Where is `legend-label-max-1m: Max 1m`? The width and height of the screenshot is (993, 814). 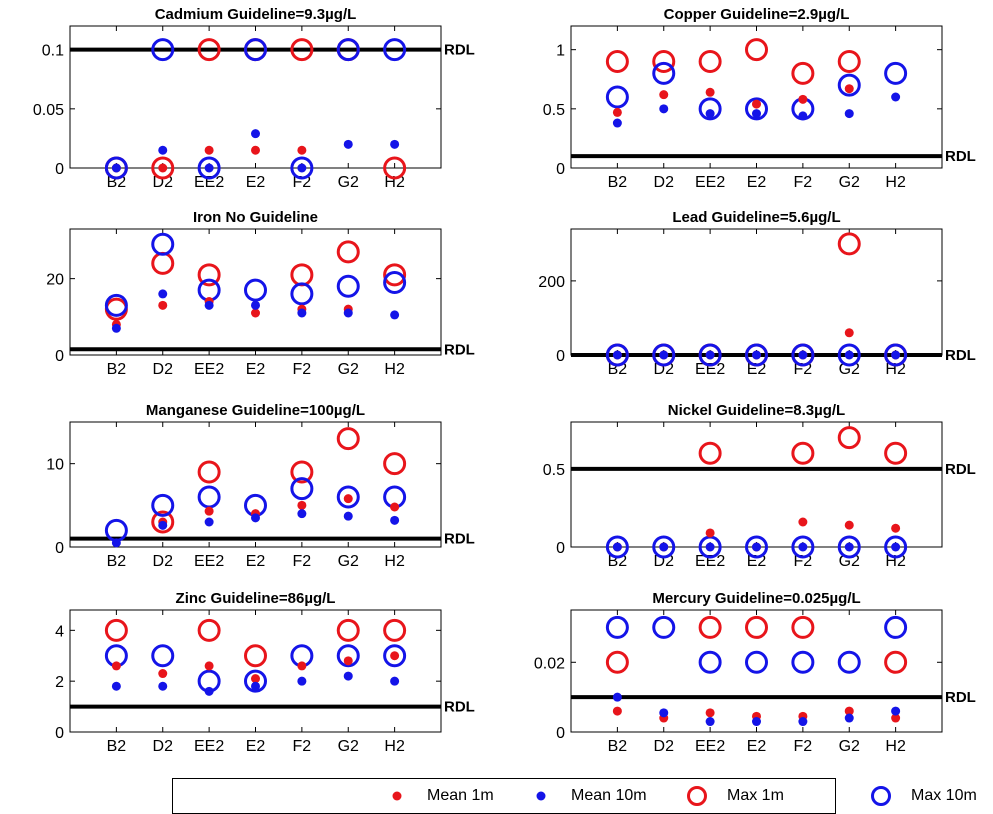
legend-label-max-1m: Max 1m is located at coordinates (755, 795).